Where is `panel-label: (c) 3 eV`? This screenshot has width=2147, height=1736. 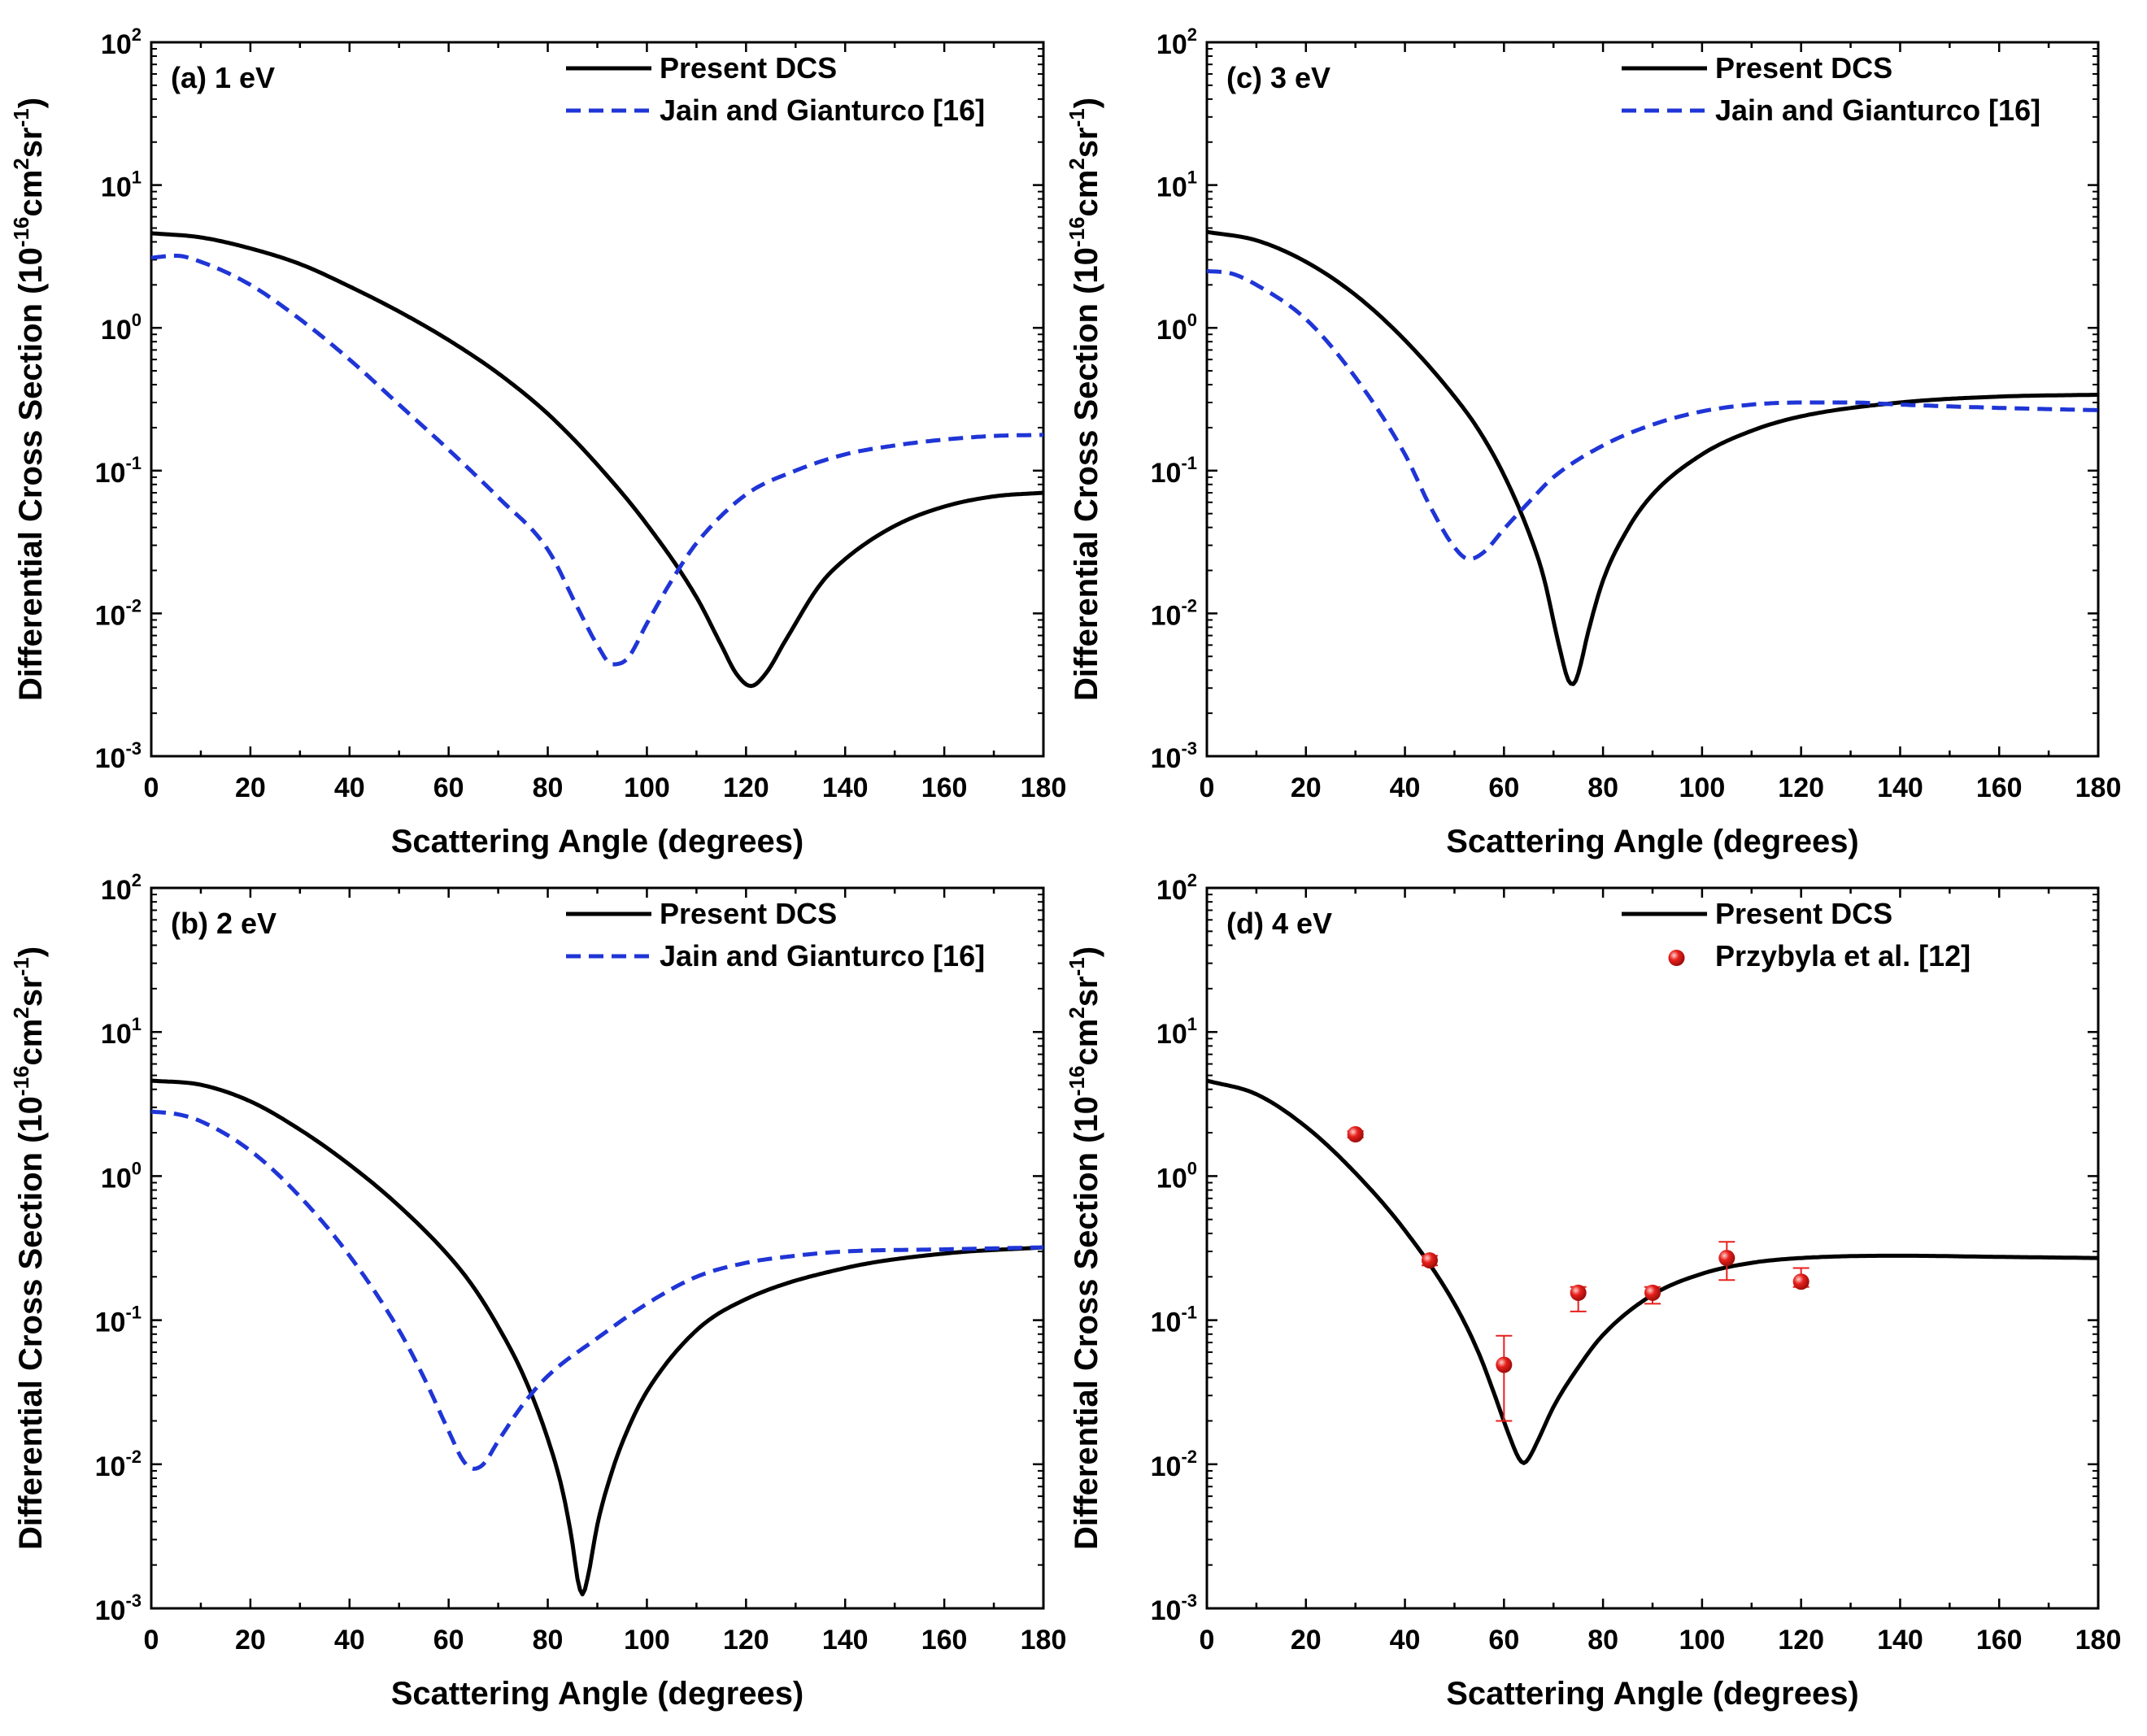 panel-label: (c) 3 eV is located at coordinates (1278, 77).